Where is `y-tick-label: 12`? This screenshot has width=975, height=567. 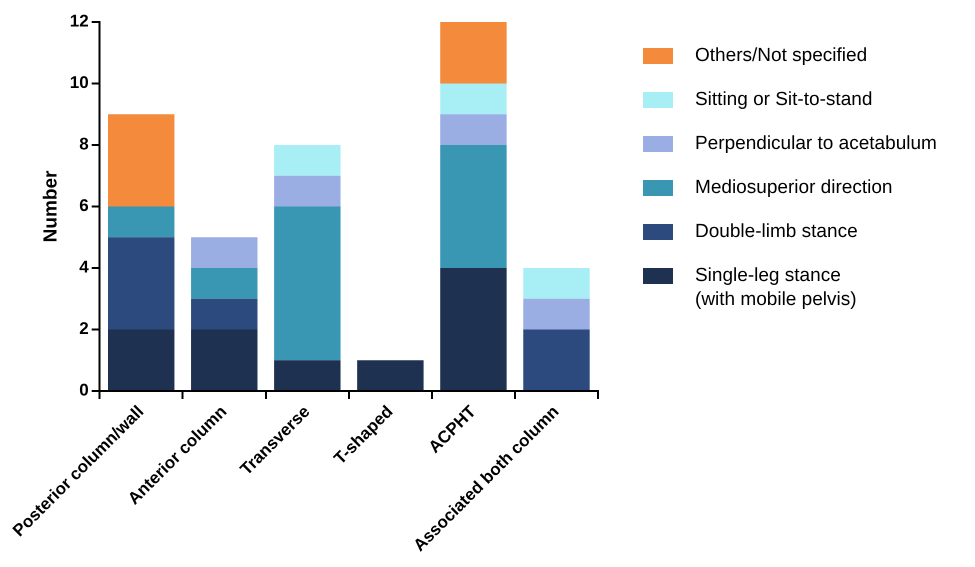
y-tick-label: 12 is located at coordinates (79, 21).